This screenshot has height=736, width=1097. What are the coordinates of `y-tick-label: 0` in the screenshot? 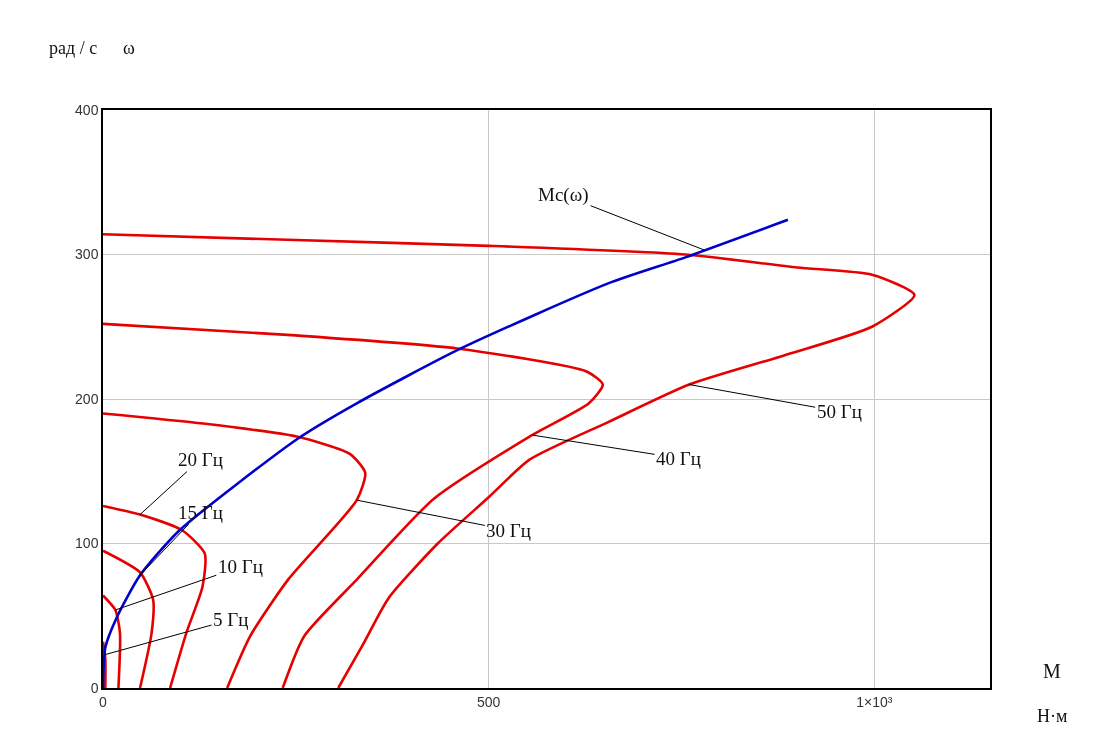 It's located at (94, 687).